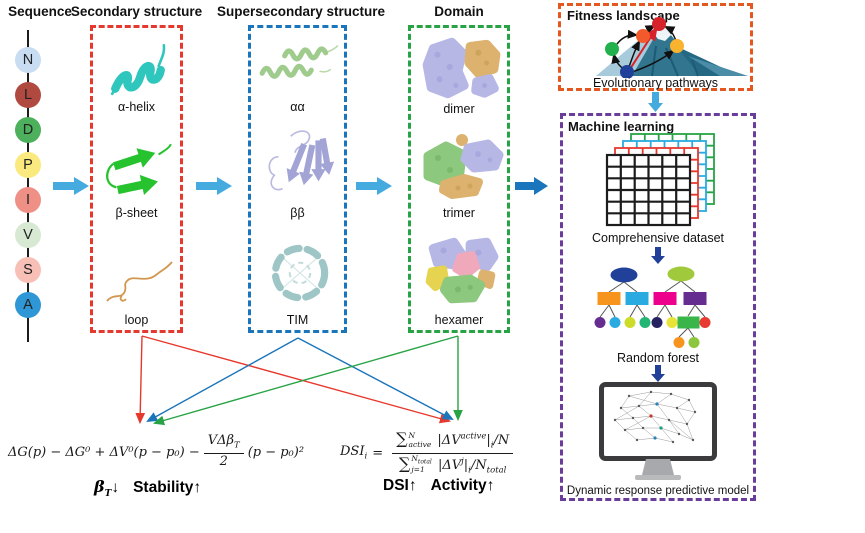 This screenshot has height=533, width=865. I want to click on down-arrow-glyph: ↓, so click(115, 487).